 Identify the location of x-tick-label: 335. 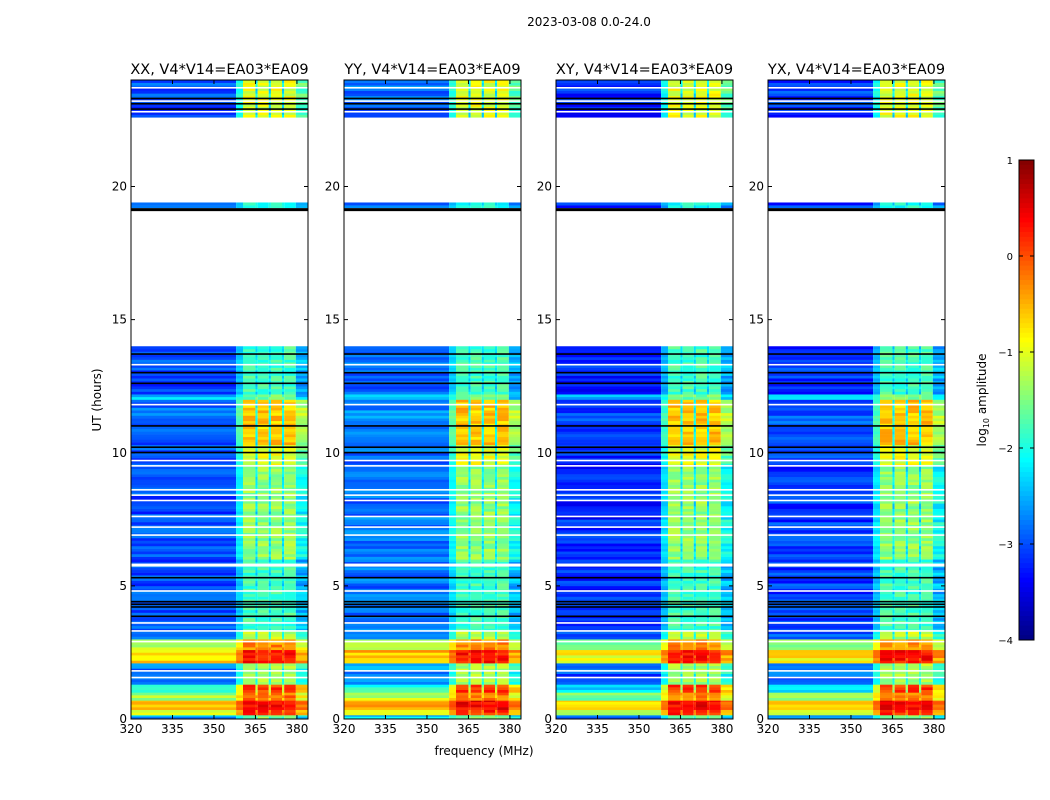
(172, 729).